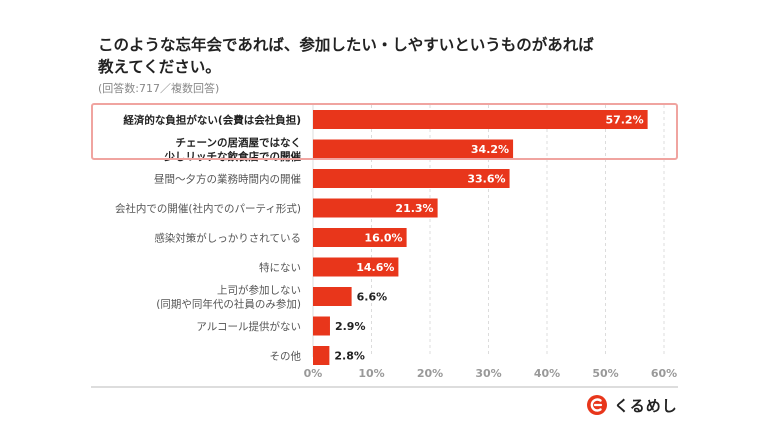  Describe the element at coordinates (371, 373) in the screenshot. I see `x-tick-label: 10%` at that location.